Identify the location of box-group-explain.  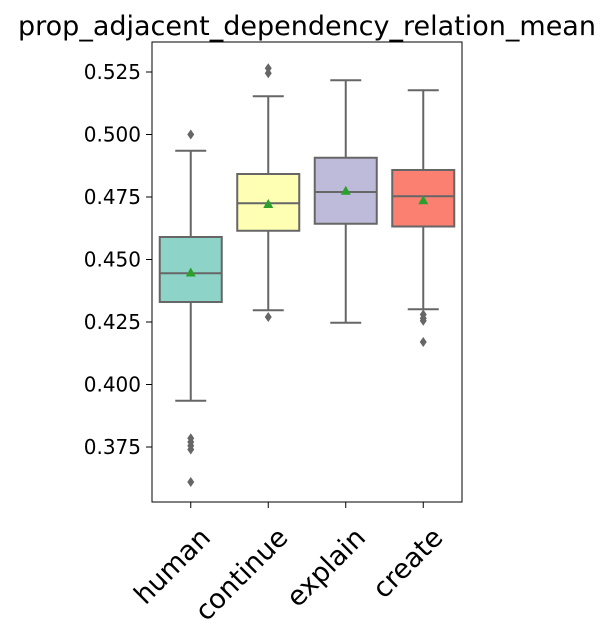
(345, 201).